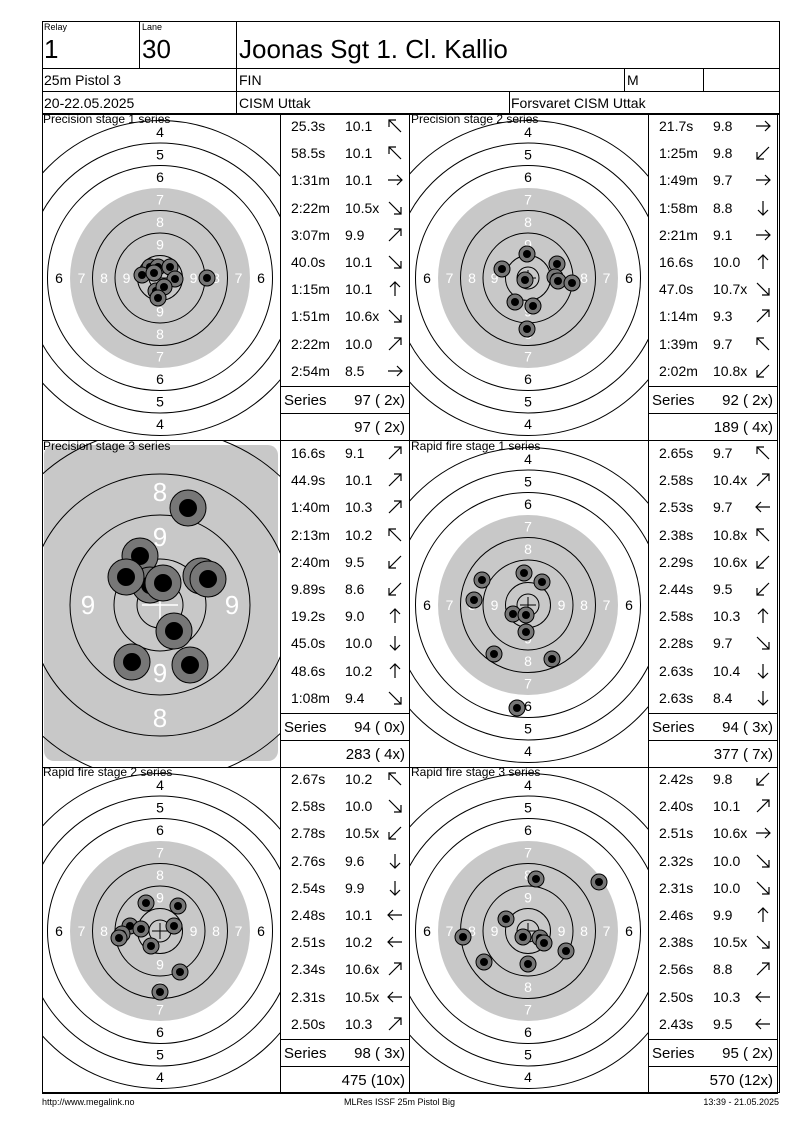 This screenshot has height=1130, width=800. I want to click on series-value: 94 ( 3x), so click(747, 727).